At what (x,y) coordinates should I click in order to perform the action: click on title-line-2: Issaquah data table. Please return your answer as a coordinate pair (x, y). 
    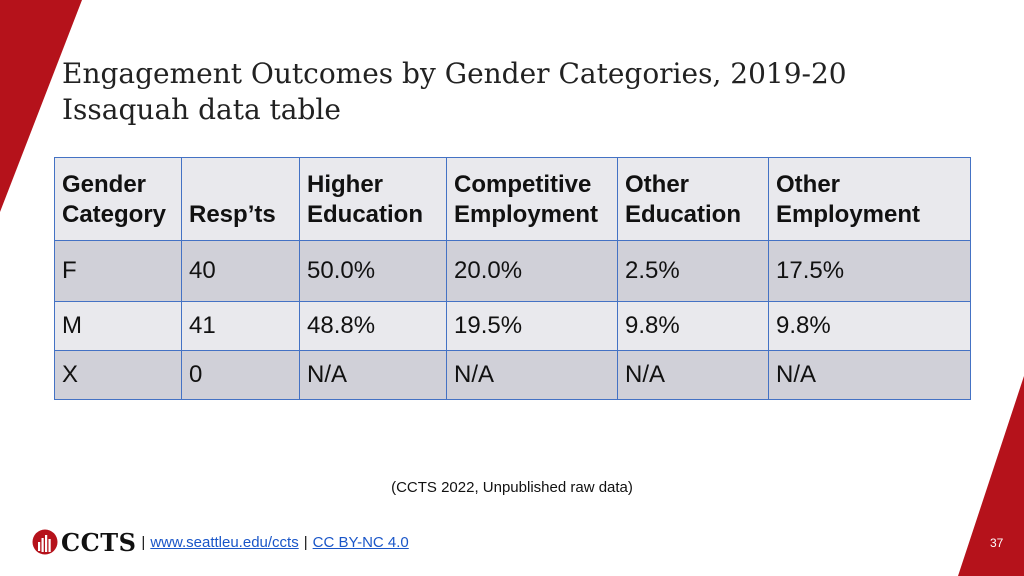
    Looking at the image, I should click on (201, 109).